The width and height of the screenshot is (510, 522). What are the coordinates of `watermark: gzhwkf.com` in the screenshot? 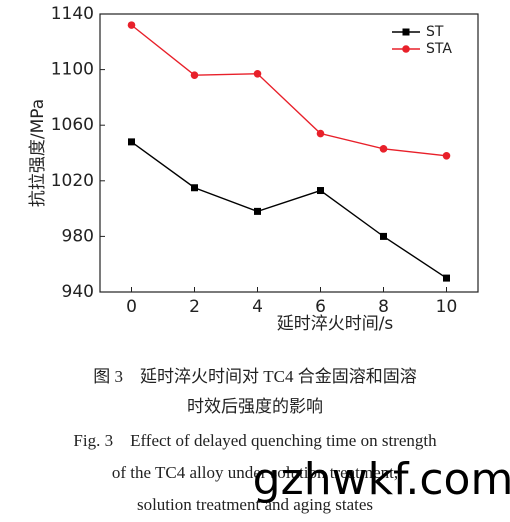 It's located at (381, 479).